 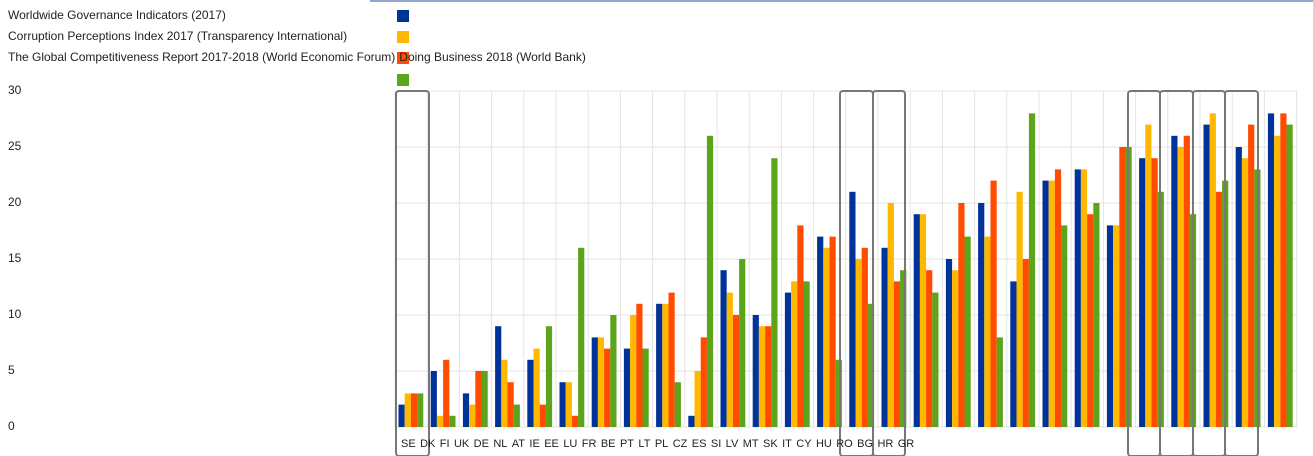 I want to click on x-tick-label: RO, so click(x=844, y=444).